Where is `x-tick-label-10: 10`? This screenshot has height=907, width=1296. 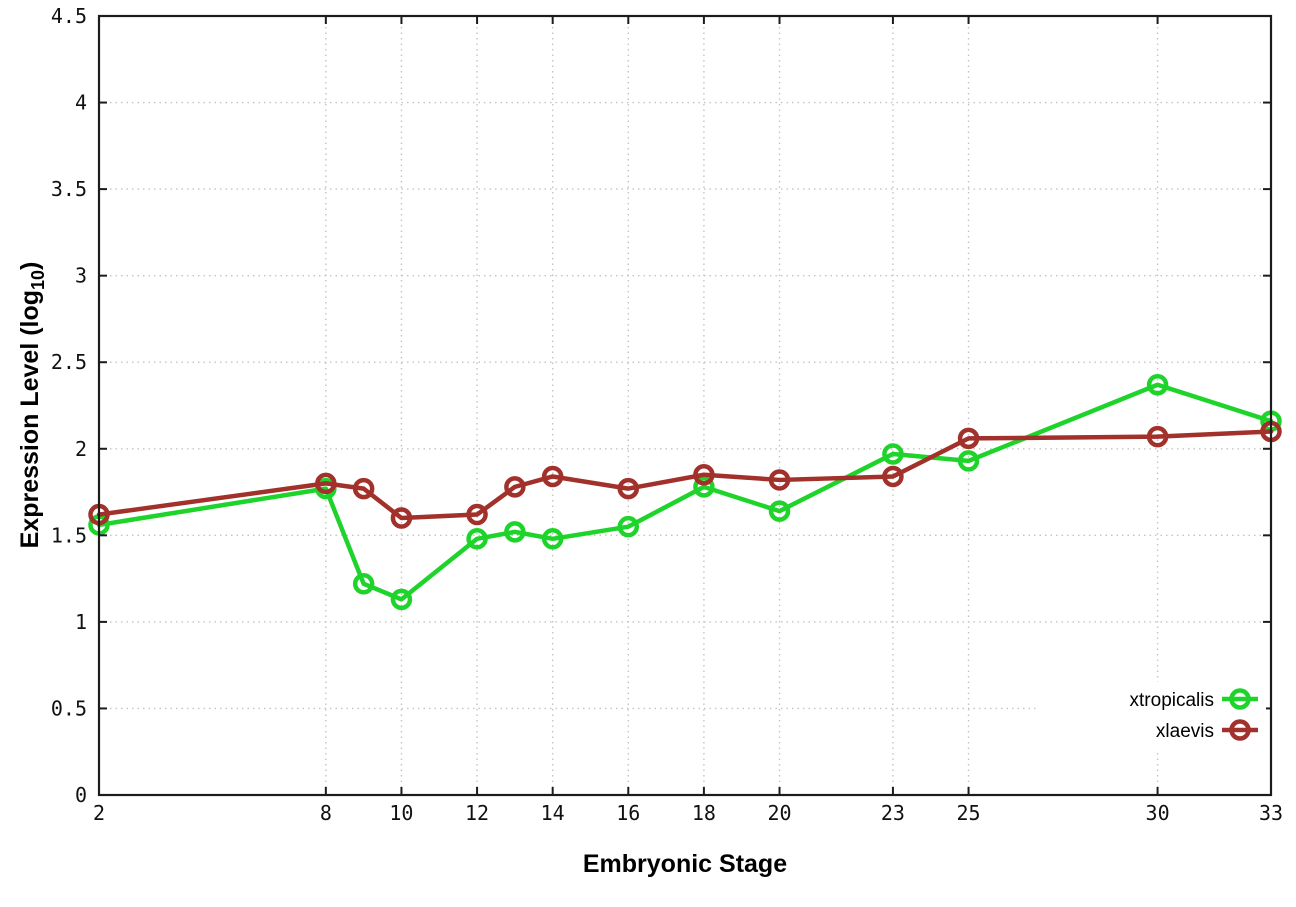
x-tick-label-10: 10 is located at coordinates (401, 813).